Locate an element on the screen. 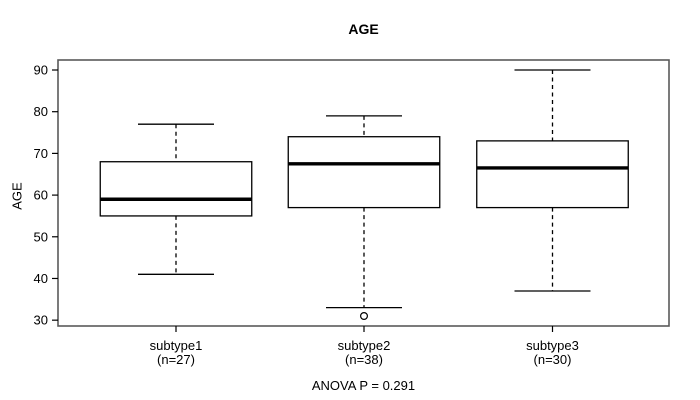 This screenshot has width=700, height=400. y-axis-tick-label: 60 is located at coordinates (41, 195).